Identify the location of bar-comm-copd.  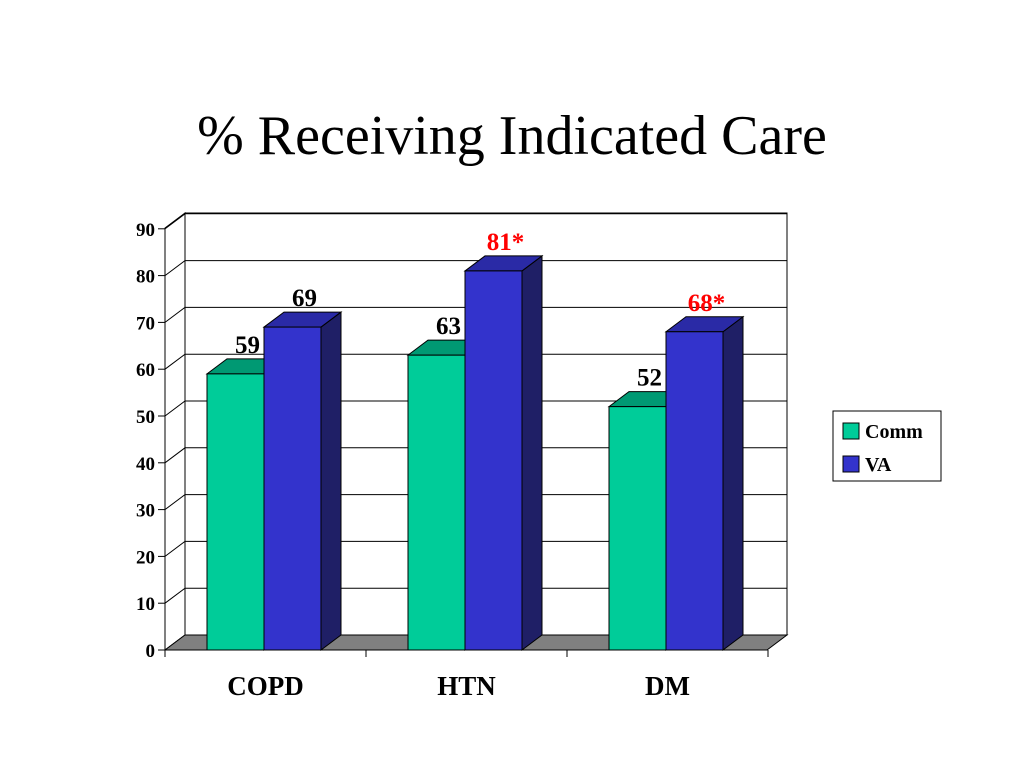
(235, 512).